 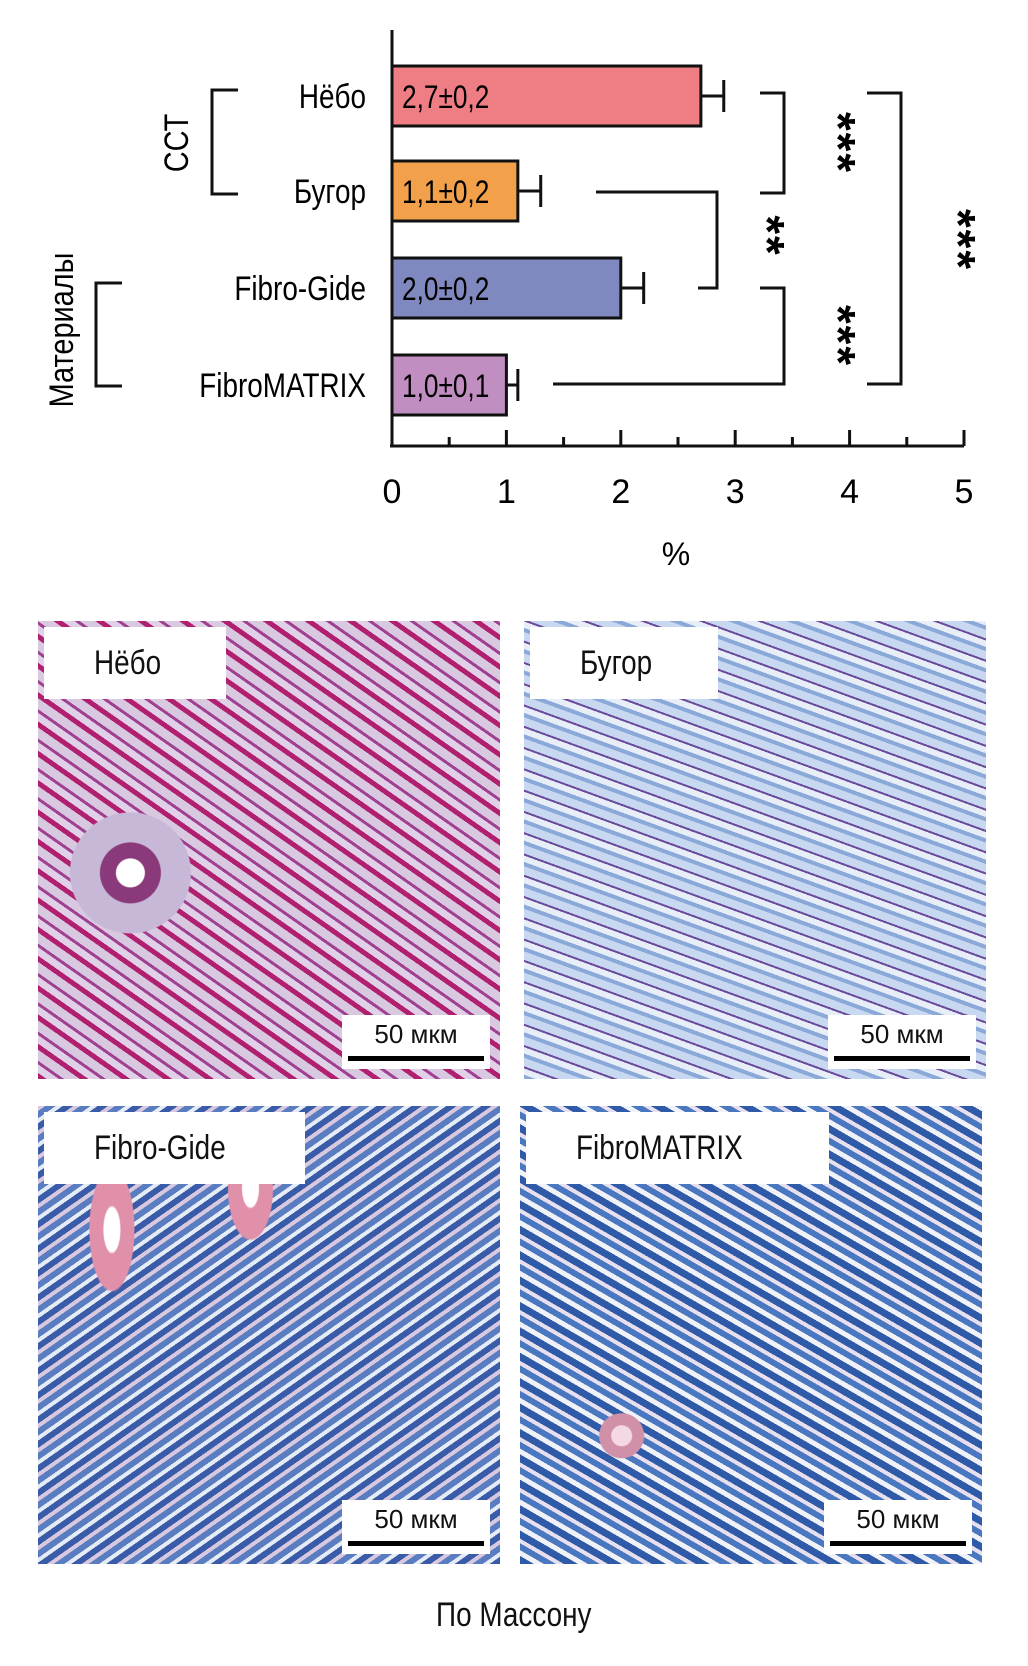 What do you see at coordinates (445, 387) in the screenshot?
I see `data-label: 1,0±0,1` at bounding box center [445, 387].